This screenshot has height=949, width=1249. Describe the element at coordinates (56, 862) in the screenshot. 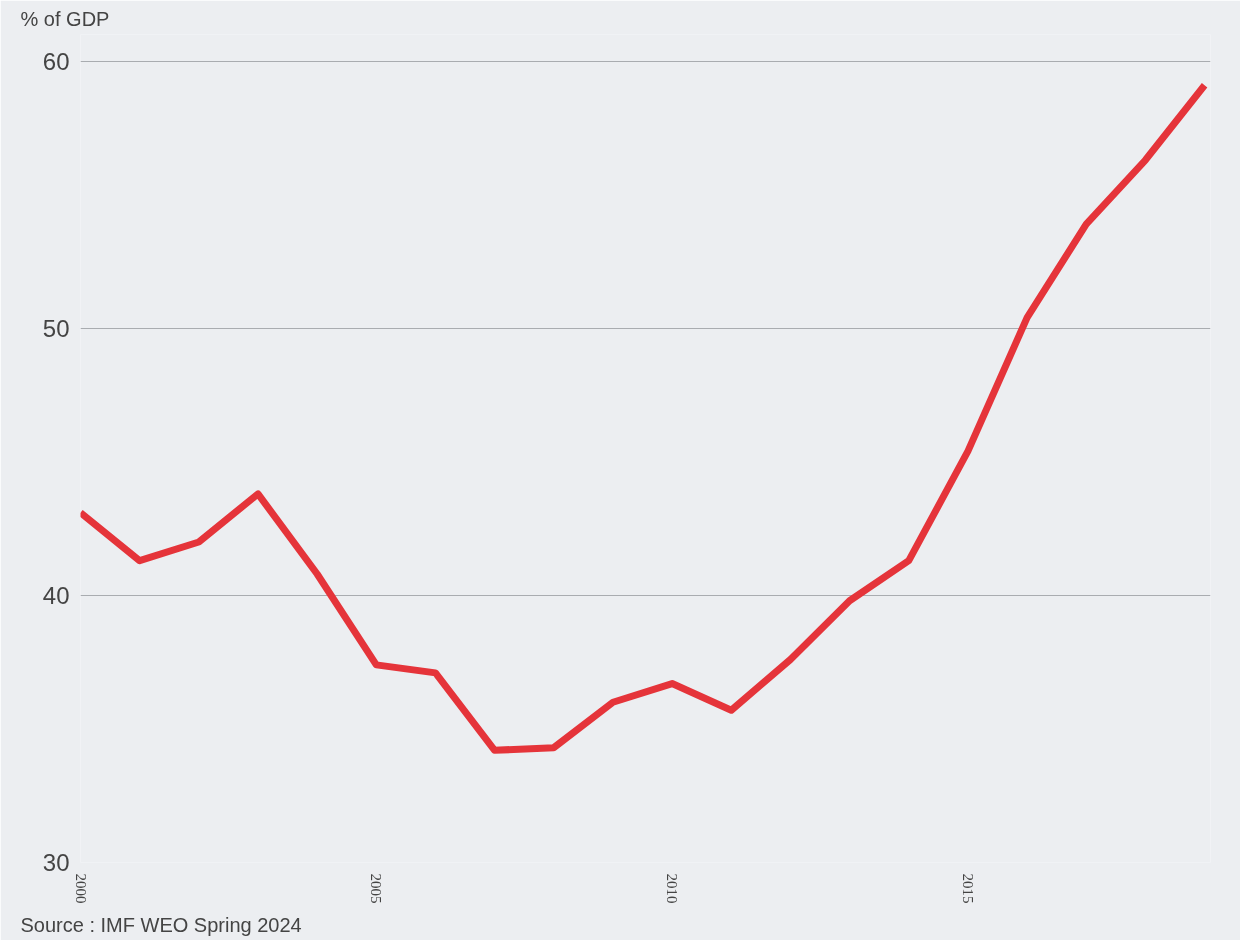

I see `y-tick-label: 30` at that location.